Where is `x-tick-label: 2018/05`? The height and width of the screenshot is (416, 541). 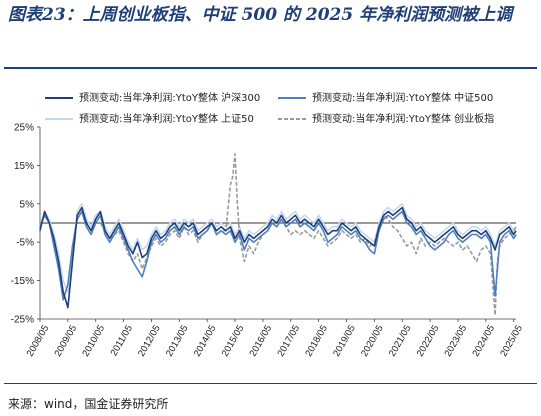
x-tick-label: 2018/05 is located at coordinates (316, 340).